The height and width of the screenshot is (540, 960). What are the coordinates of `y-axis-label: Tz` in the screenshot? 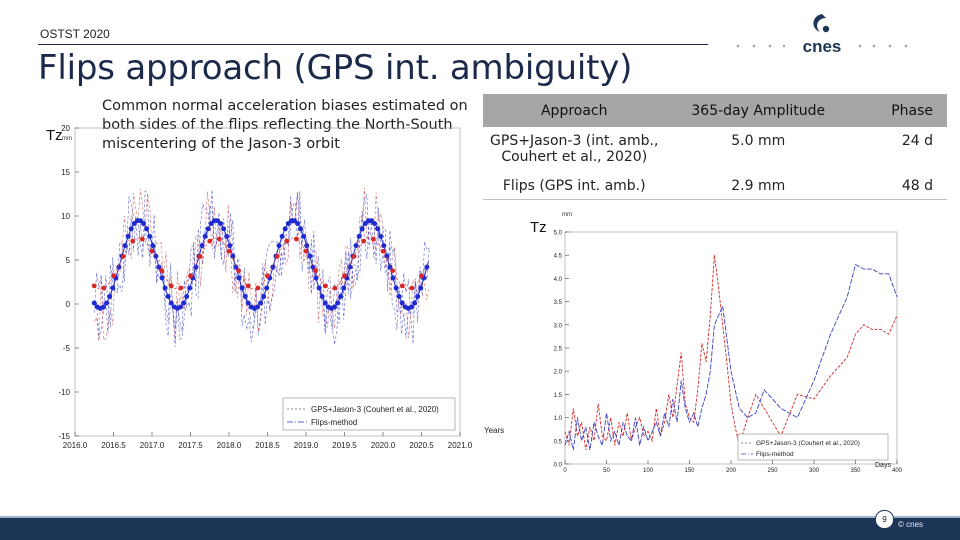 It's located at (54, 135).